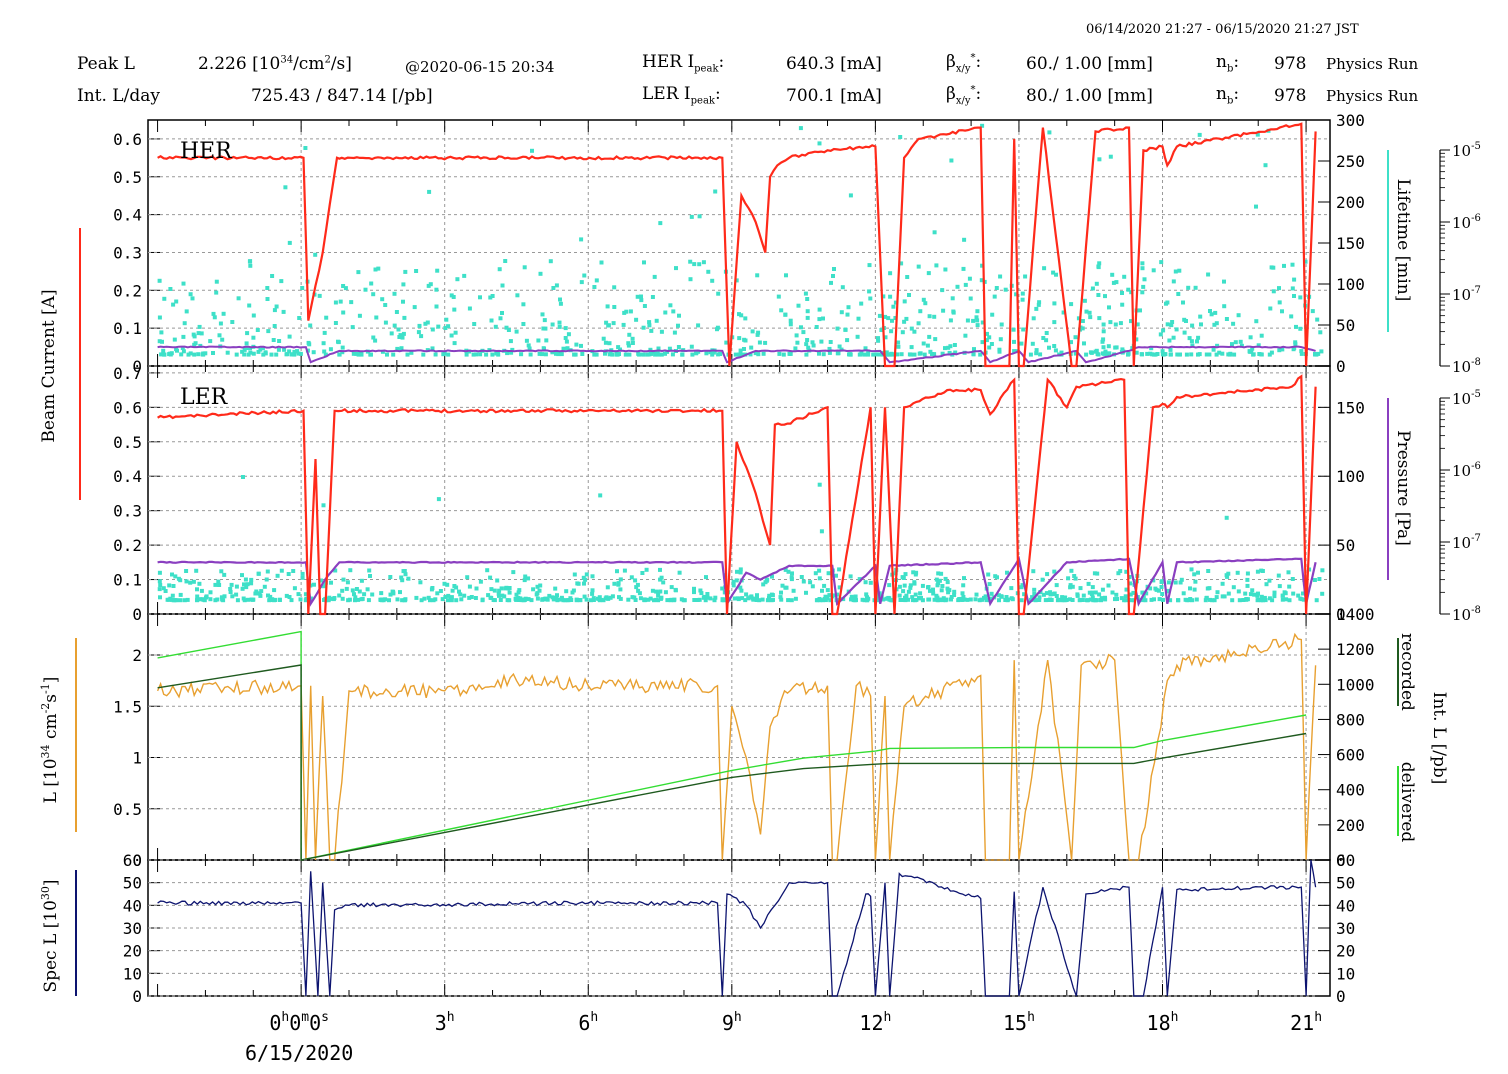  What do you see at coordinates (1345, 883) in the screenshot?
I see `y-tick-label-right: 50` at bounding box center [1345, 883].